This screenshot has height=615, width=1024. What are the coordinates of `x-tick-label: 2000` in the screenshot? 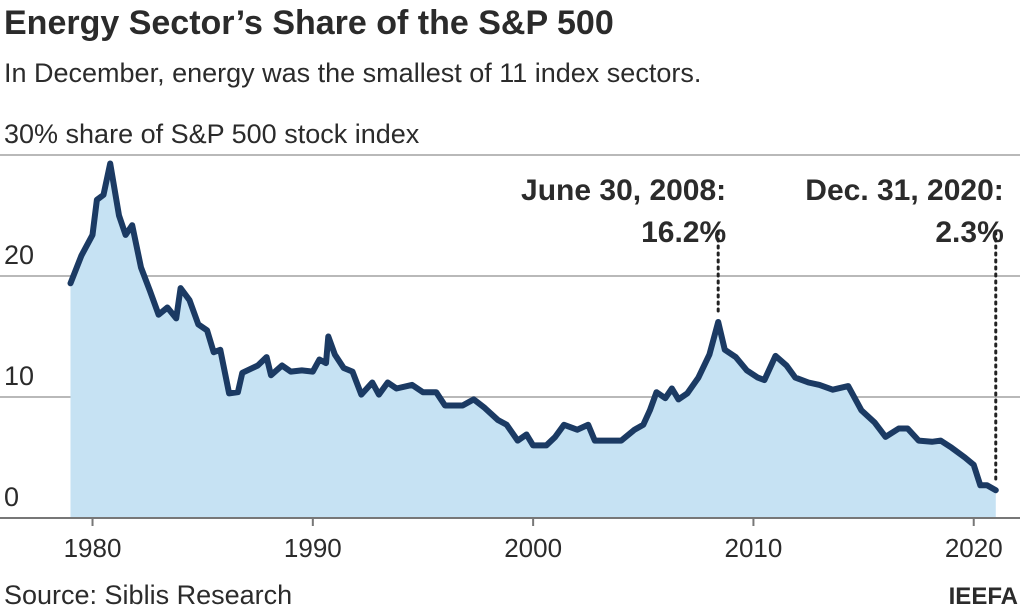 It's located at (533, 548).